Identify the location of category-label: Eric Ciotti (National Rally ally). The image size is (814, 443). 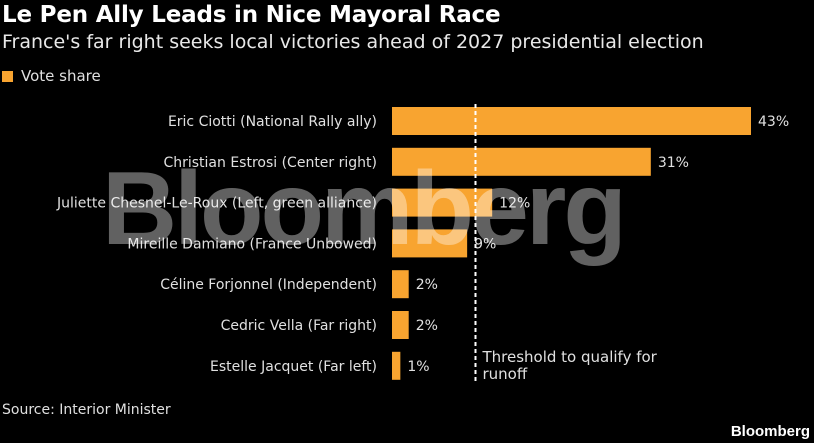
(272, 122).